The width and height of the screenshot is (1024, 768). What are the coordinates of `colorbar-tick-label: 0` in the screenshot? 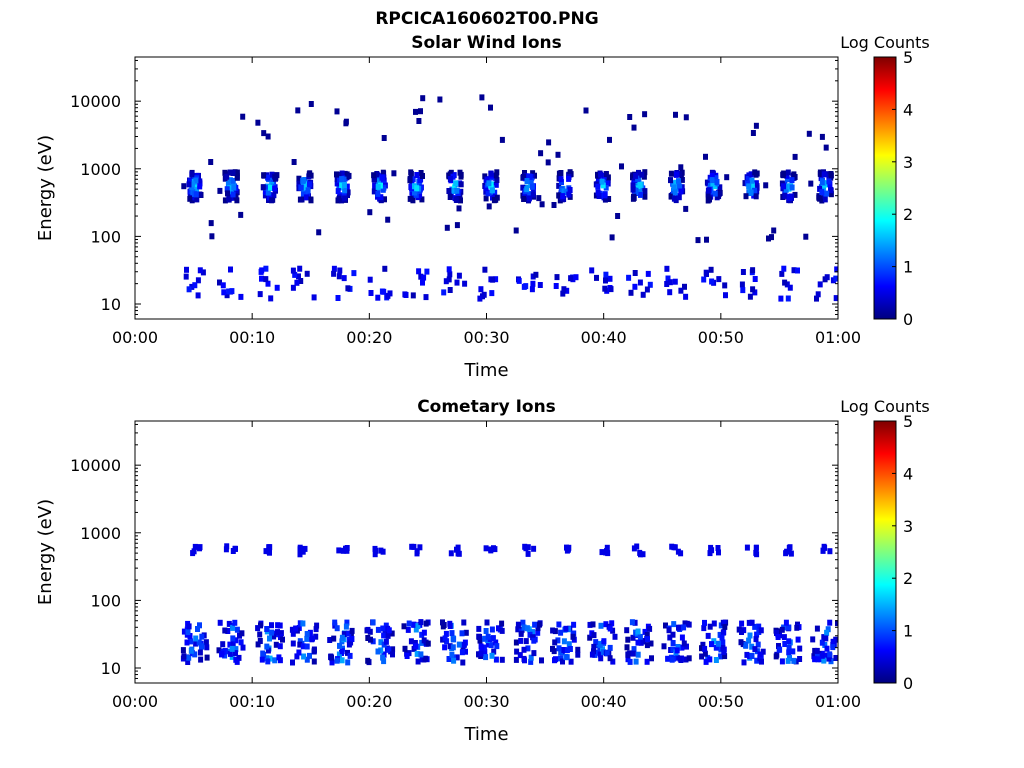 It's located at (908, 683).